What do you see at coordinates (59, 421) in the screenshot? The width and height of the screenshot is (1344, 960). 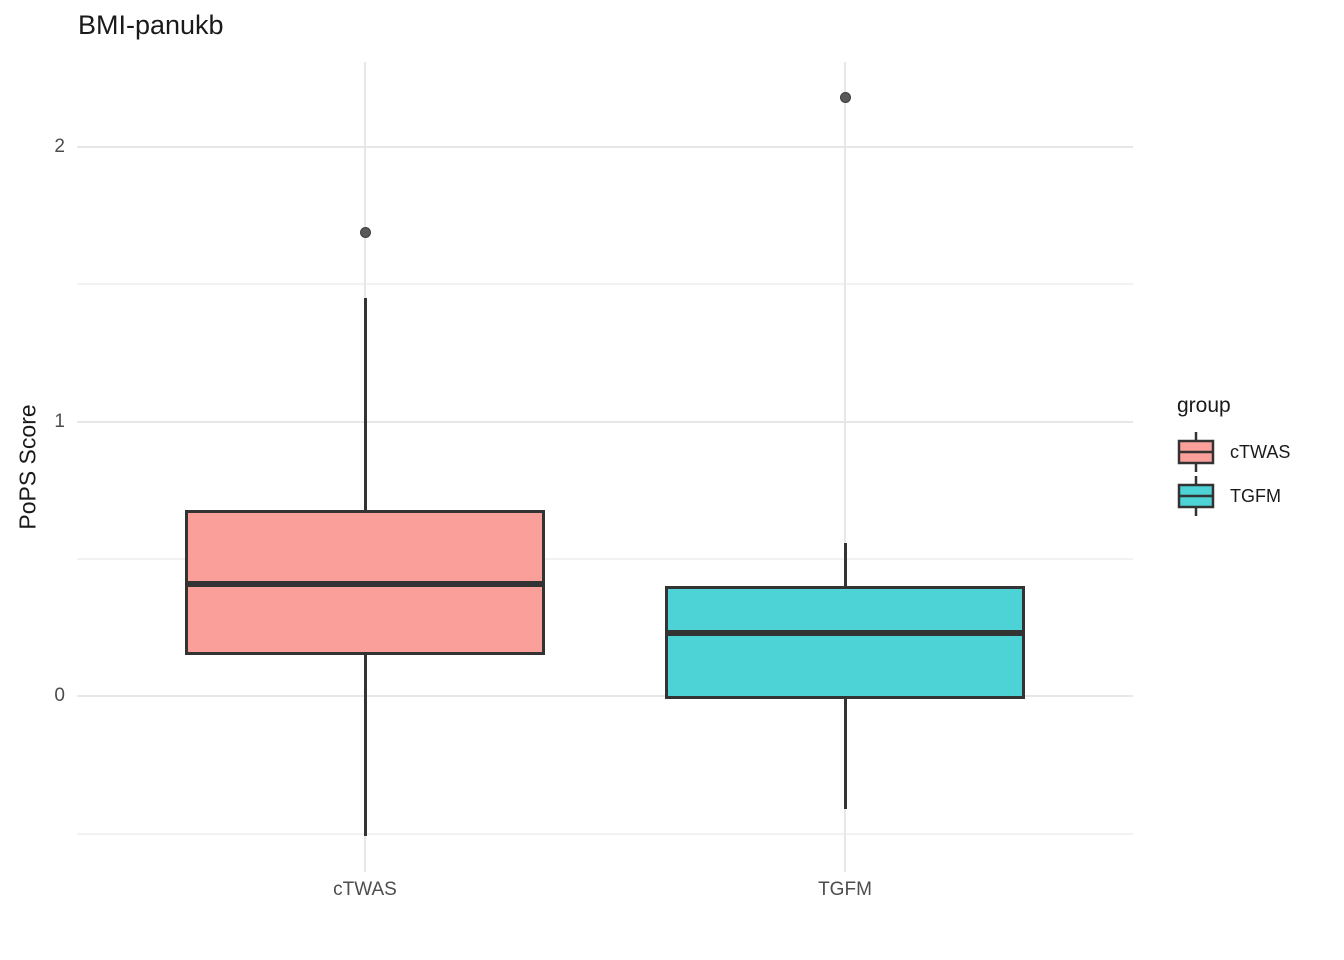 I see `y-tick-label: 1` at bounding box center [59, 421].